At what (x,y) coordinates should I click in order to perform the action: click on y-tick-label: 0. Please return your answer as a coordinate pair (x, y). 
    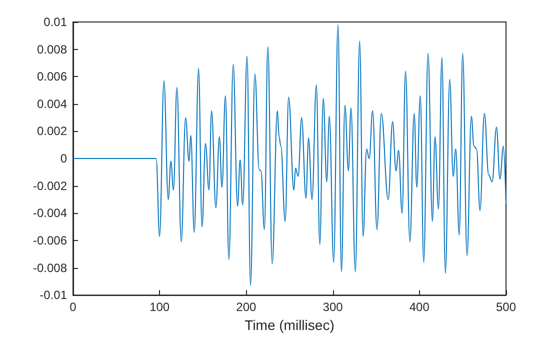
    Looking at the image, I should click on (64, 159).